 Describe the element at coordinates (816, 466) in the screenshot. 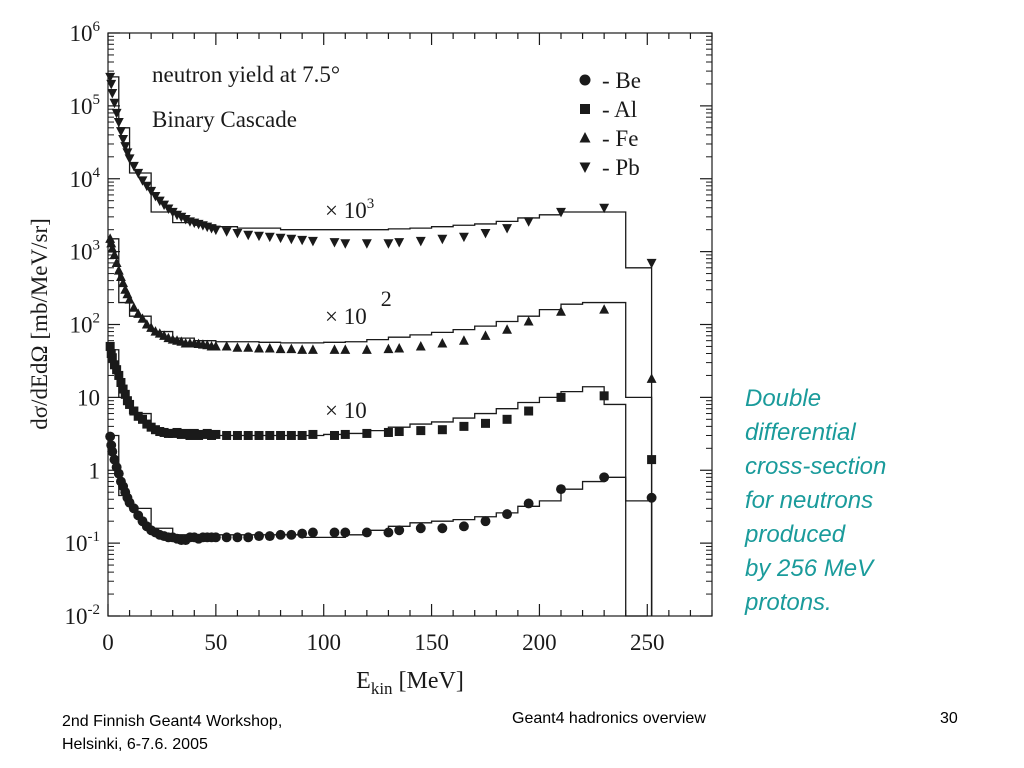

I see `caption-line: cross-section` at that location.